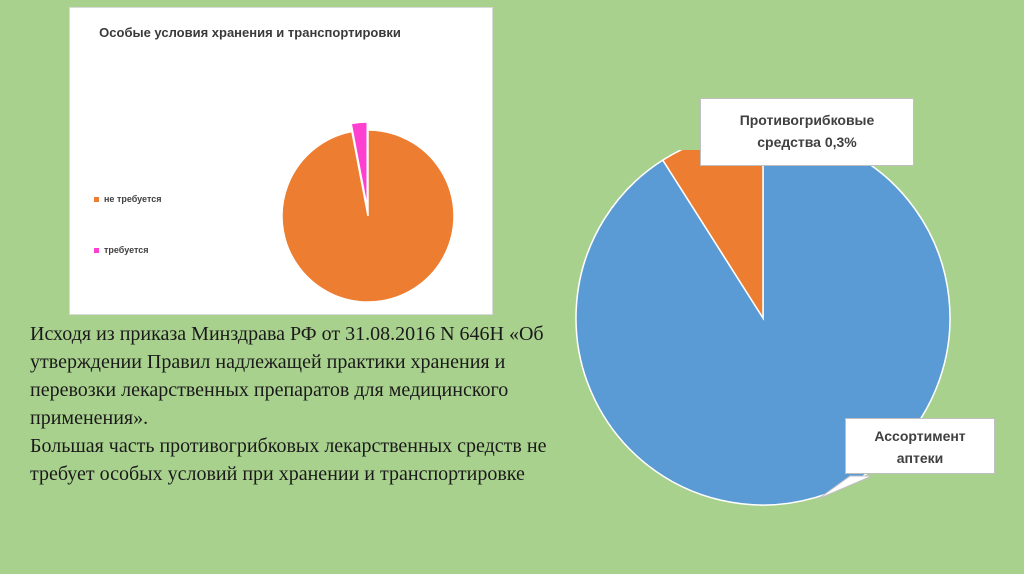 This screenshot has height=574, width=1024. Describe the element at coordinates (807, 132) in the screenshot. I see `callout-antifungal: Противогрибковые средства 0,3%` at that location.